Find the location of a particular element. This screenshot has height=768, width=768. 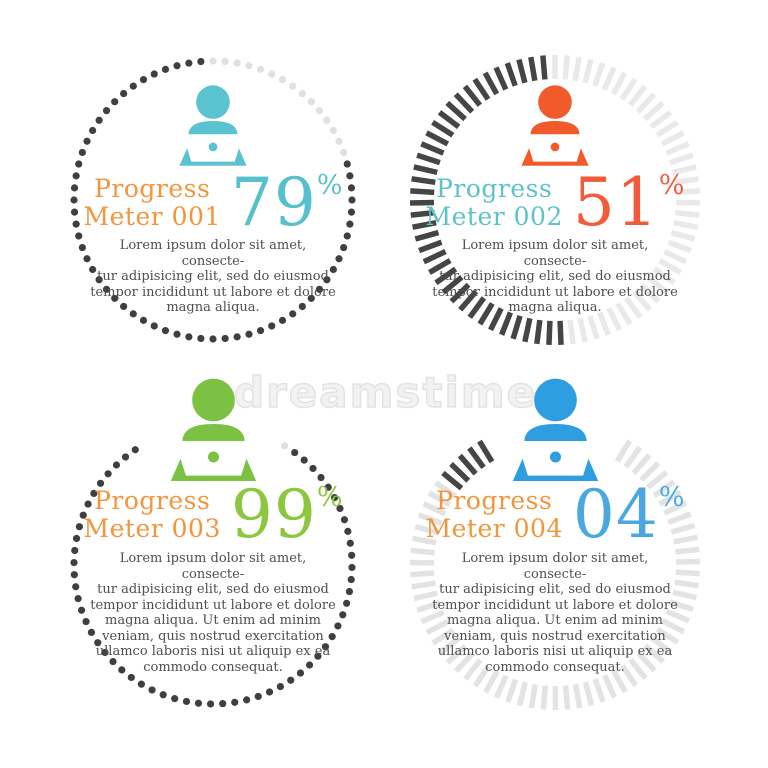

meter-title: Progress Meter 003 is located at coordinates (152, 514).